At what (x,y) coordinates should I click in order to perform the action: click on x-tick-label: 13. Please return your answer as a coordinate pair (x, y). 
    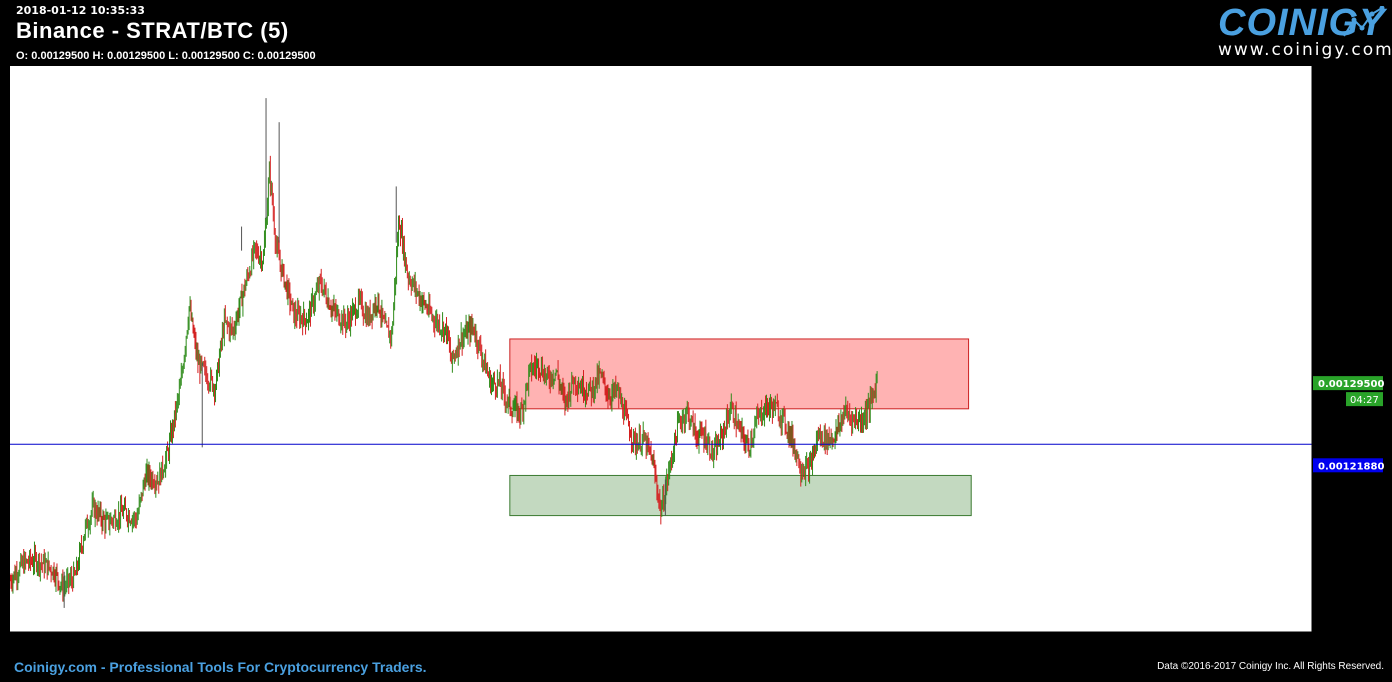
    Looking at the image, I should click on (971, 644).